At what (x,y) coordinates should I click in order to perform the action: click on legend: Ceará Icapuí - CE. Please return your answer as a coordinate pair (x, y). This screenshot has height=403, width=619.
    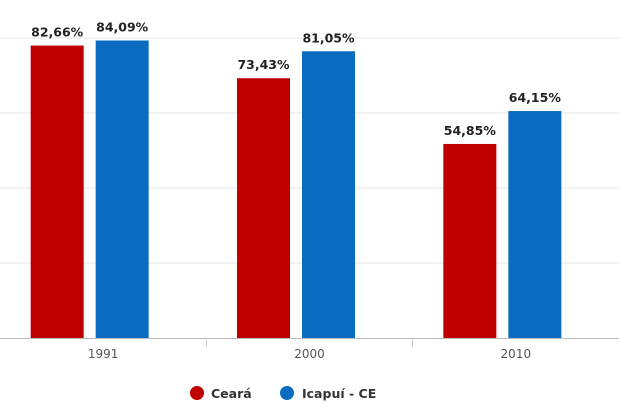
    Looking at the image, I should click on (283, 393).